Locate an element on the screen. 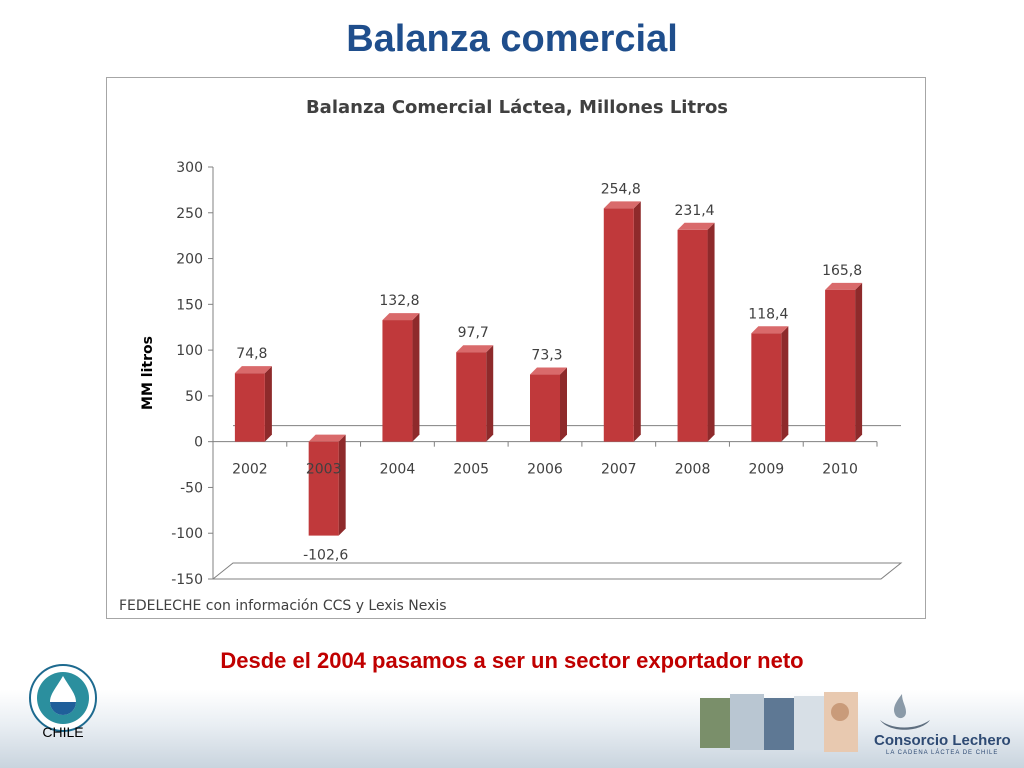 This screenshot has width=1024, height=768. x-tick-label: 2002 is located at coordinates (250, 470).